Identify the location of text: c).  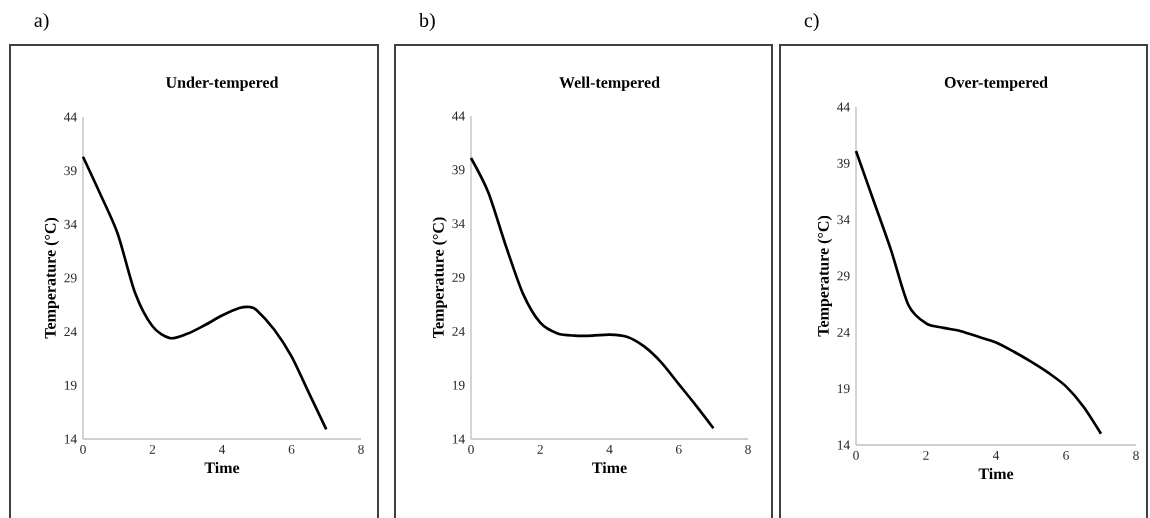
(811, 22).